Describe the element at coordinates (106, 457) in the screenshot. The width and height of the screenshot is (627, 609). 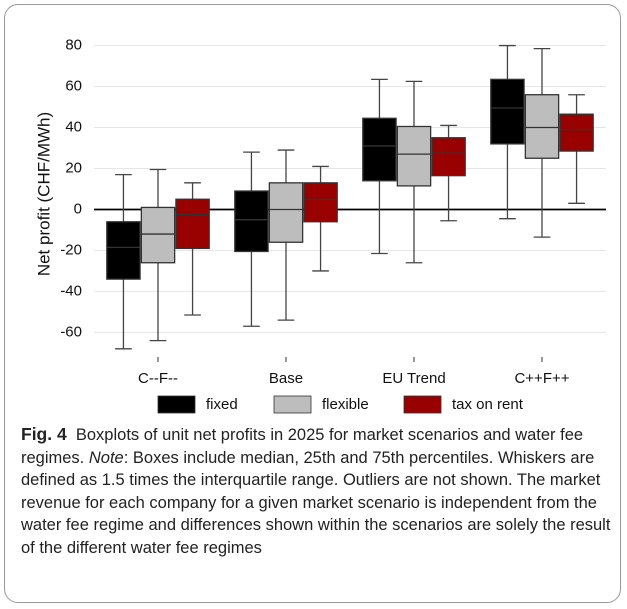
I see `caption-note: Note` at that location.